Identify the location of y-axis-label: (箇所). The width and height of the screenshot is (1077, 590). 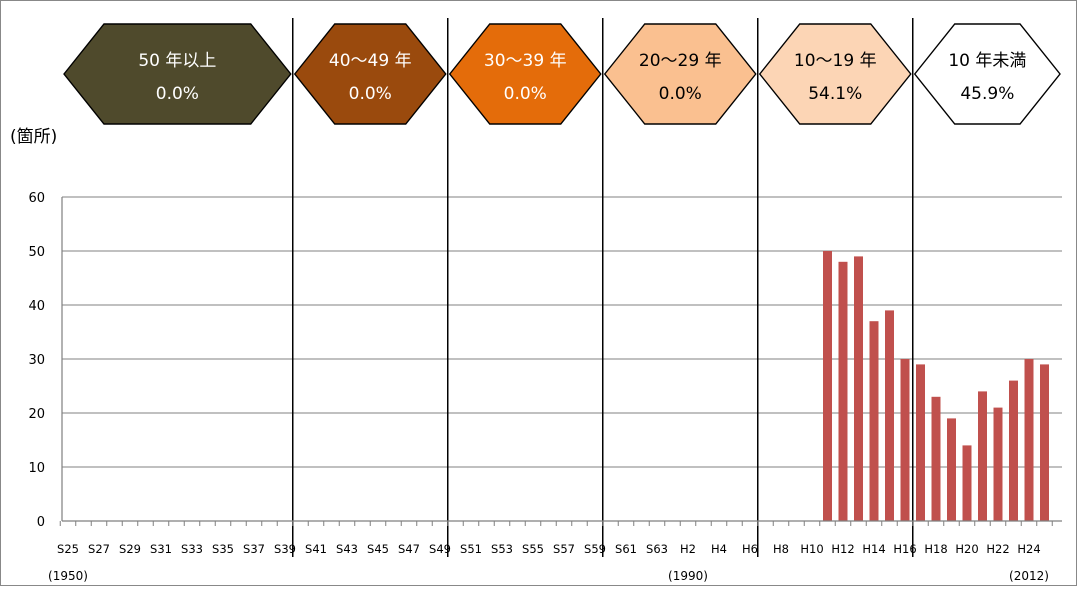
(33, 137).